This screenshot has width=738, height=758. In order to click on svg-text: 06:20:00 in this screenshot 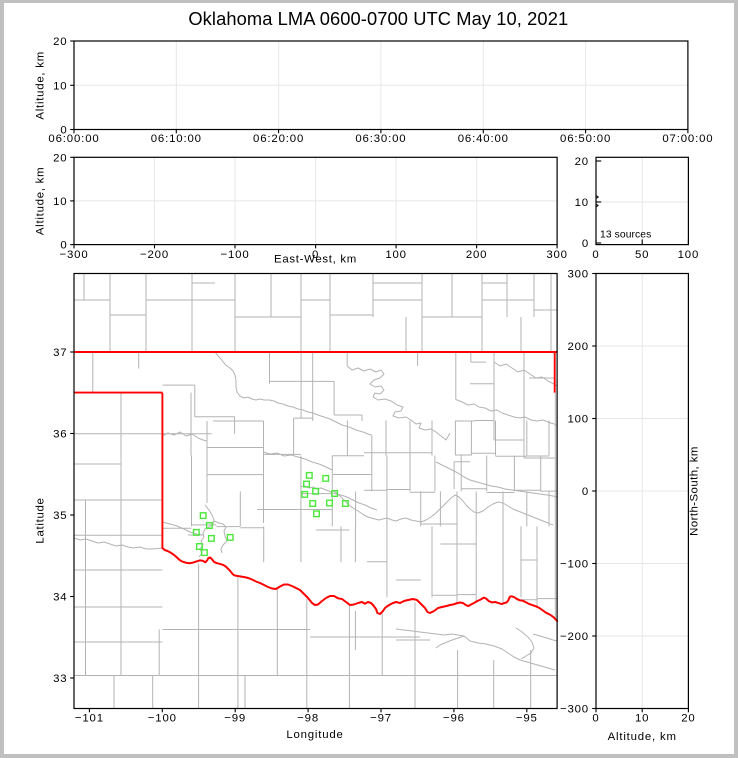, I will do `click(278, 139)`.